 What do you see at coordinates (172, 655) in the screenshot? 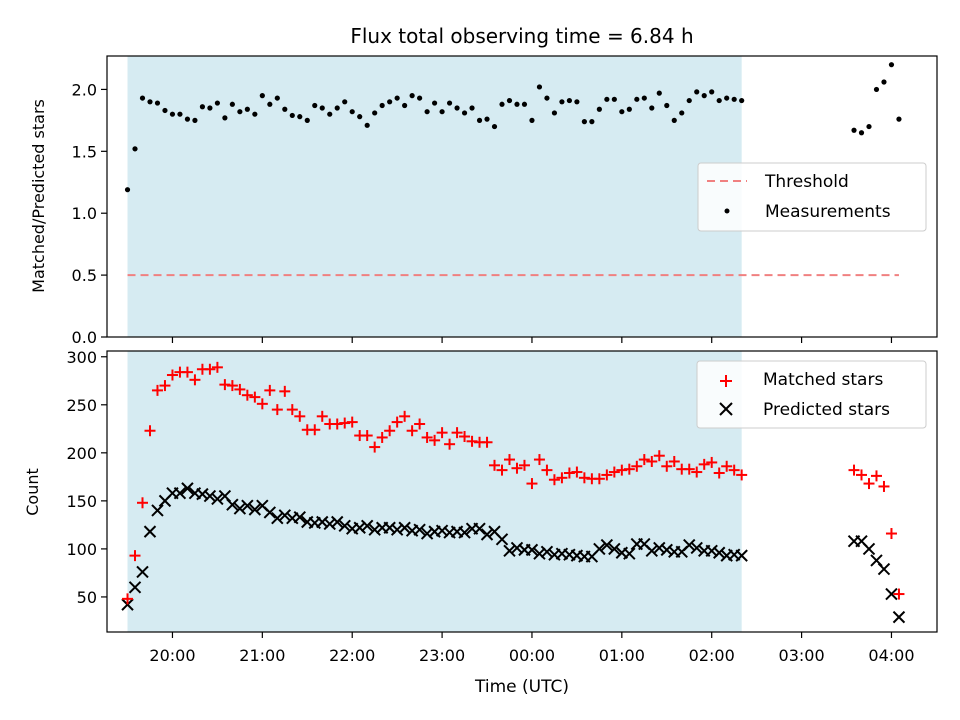
I see `x-tick-label: 20:00` at bounding box center [172, 655].